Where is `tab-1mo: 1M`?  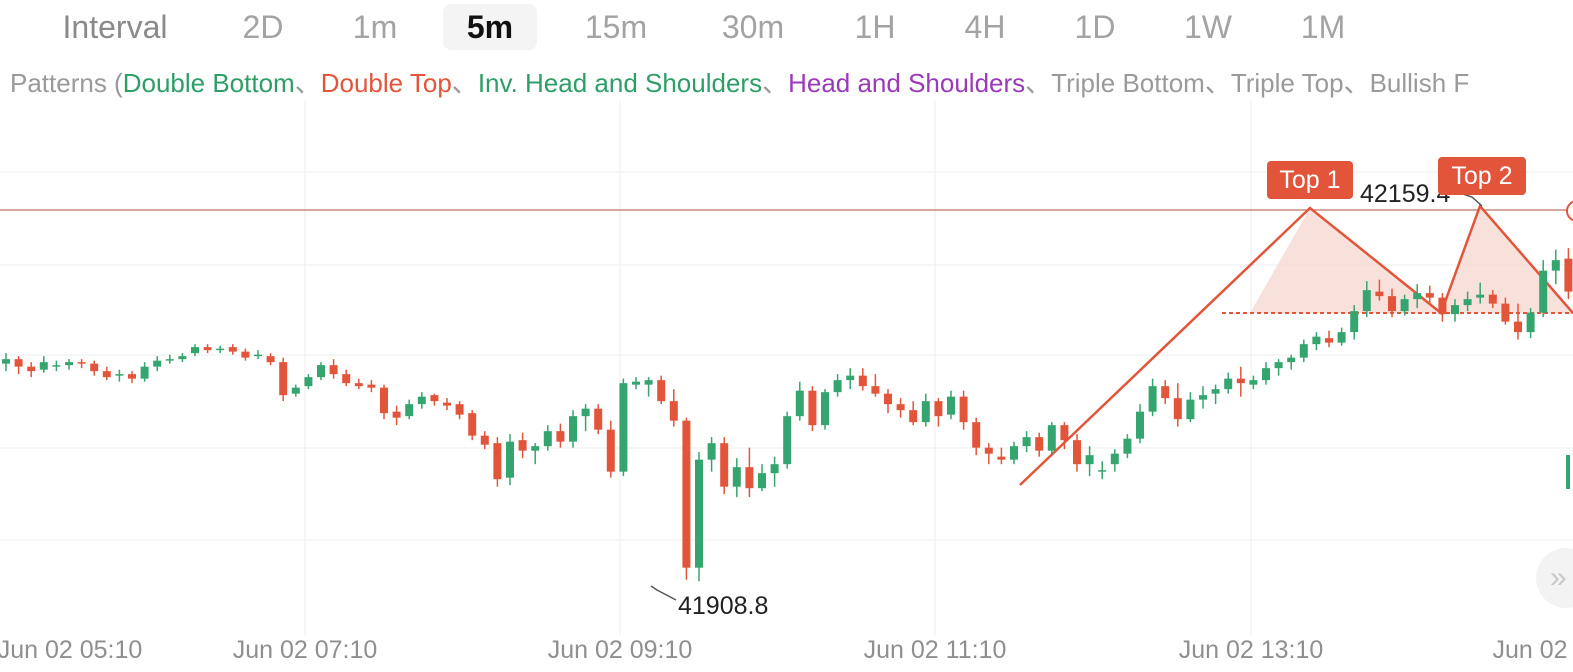 tab-1mo: 1M is located at coordinates (1323, 27).